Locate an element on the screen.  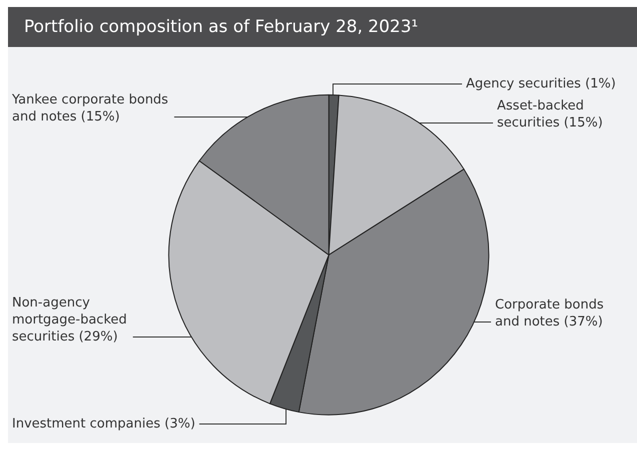
slice-label: Asset-backed securities (15%) is located at coordinates (550, 114).